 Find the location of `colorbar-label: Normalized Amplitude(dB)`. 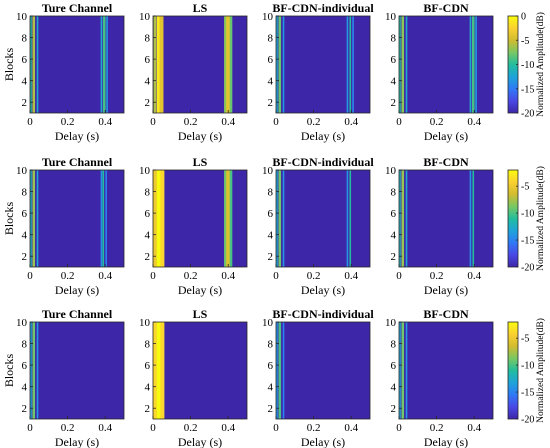

colorbar-label: Normalized Amplitude(dB) is located at coordinates (540, 218).